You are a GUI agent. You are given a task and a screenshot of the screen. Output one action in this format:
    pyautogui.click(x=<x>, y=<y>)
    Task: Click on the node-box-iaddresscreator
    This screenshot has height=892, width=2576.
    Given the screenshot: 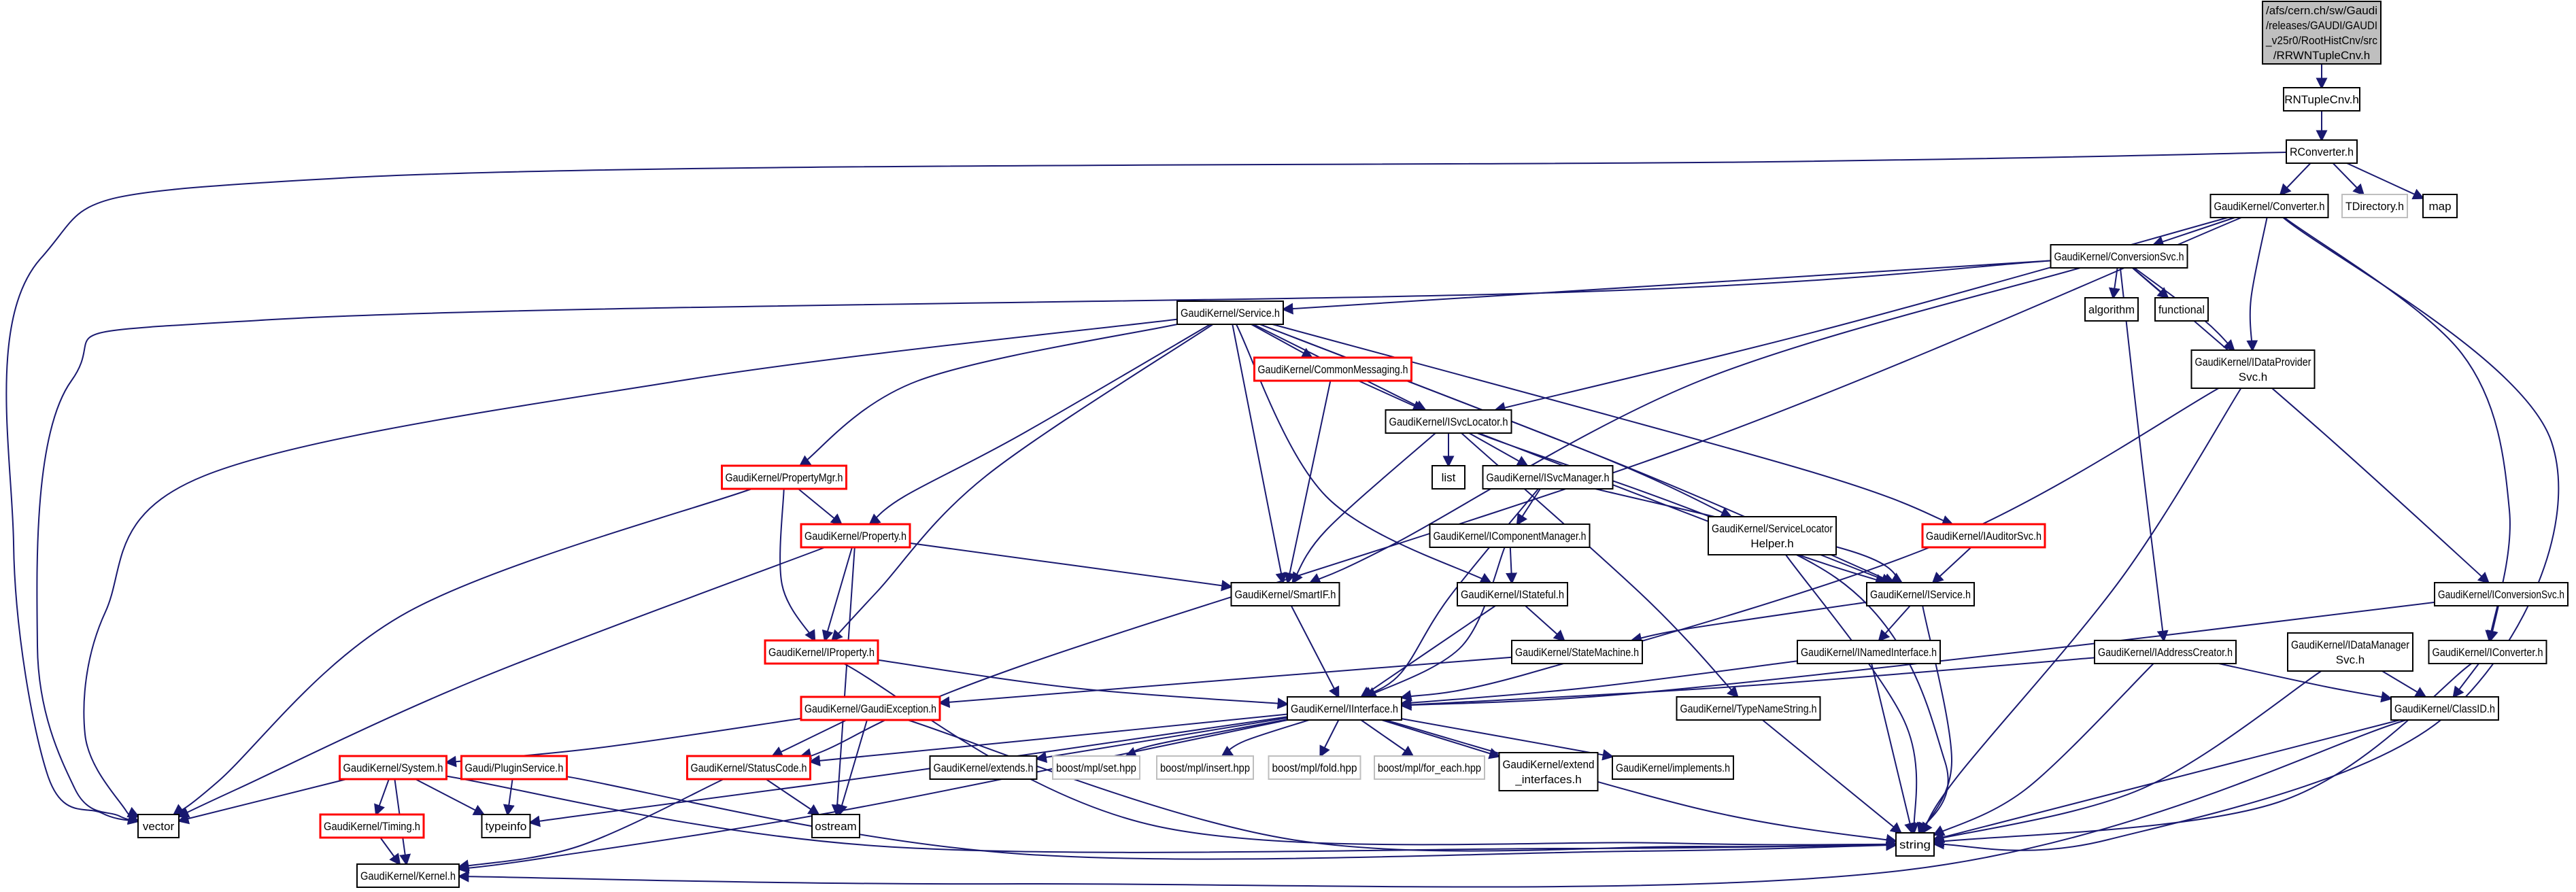 What is the action you would take?
    pyautogui.click(x=2165, y=652)
    